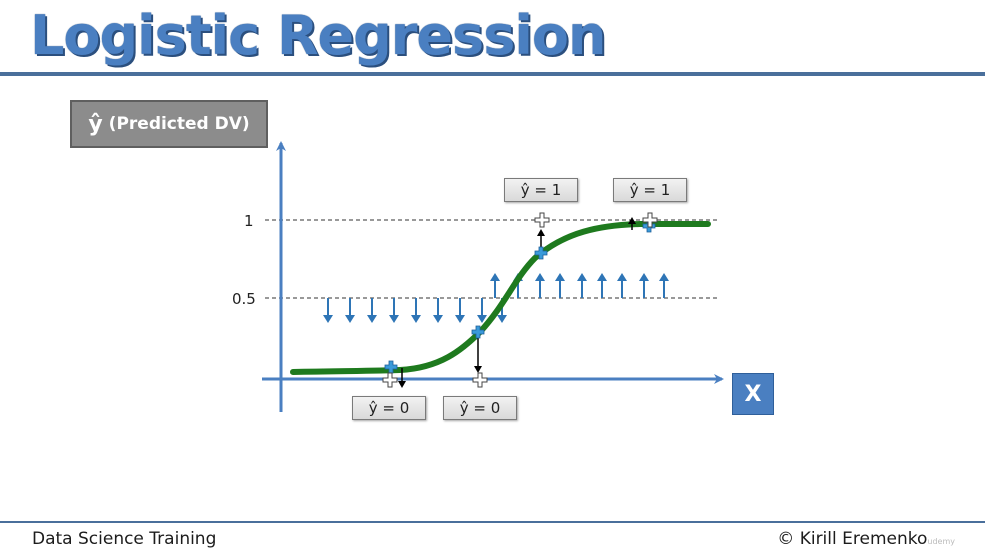  What do you see at coordinates (389, 408) in the screenshot?
I see `callout-yhat-0-a: ŷ = 0` at bounding box center [389, 408].